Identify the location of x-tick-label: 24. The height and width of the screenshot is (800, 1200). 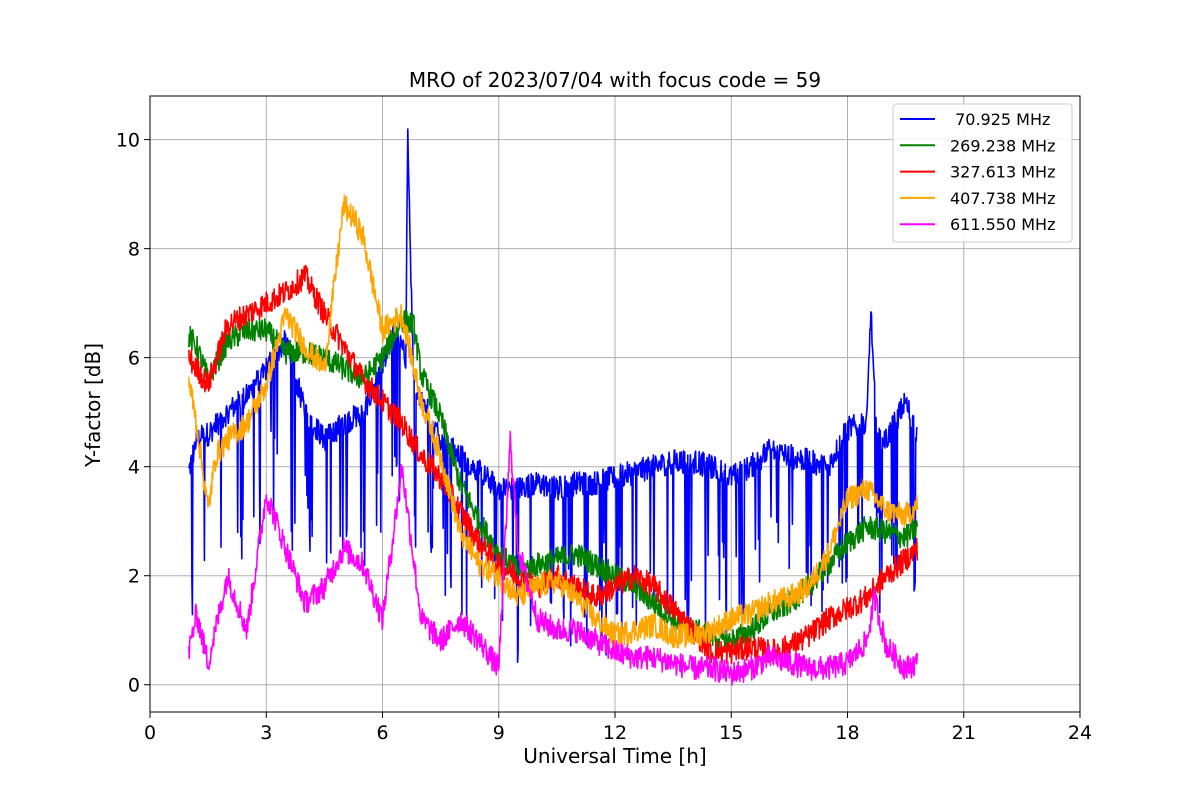
(1080, 733).